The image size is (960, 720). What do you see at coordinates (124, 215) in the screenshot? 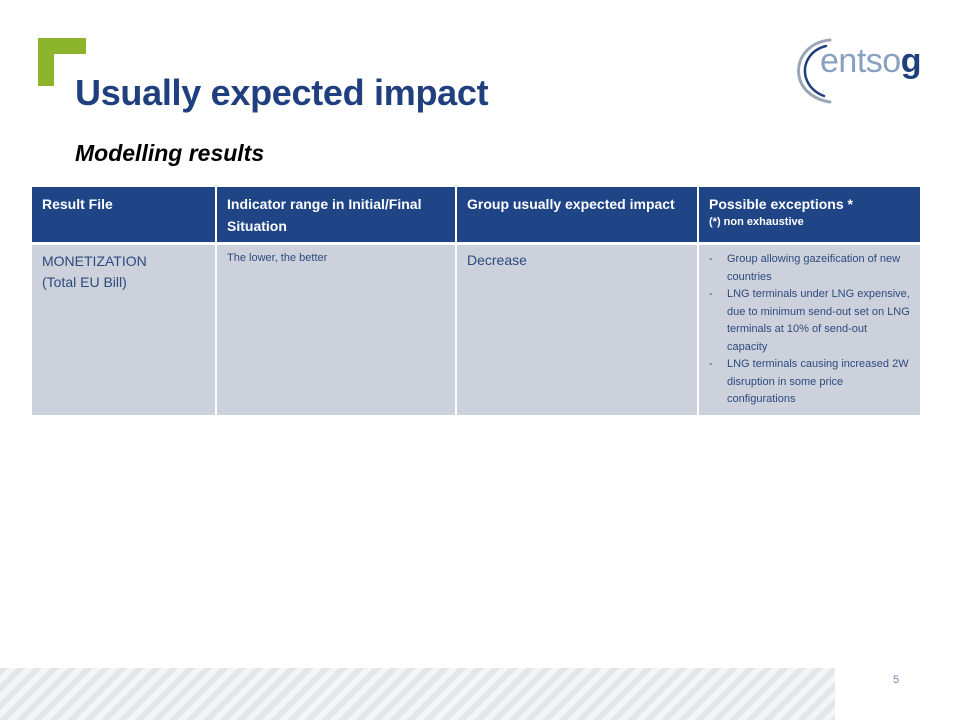
I see `header-result-file: Result File` at bounding box center [124, 215].